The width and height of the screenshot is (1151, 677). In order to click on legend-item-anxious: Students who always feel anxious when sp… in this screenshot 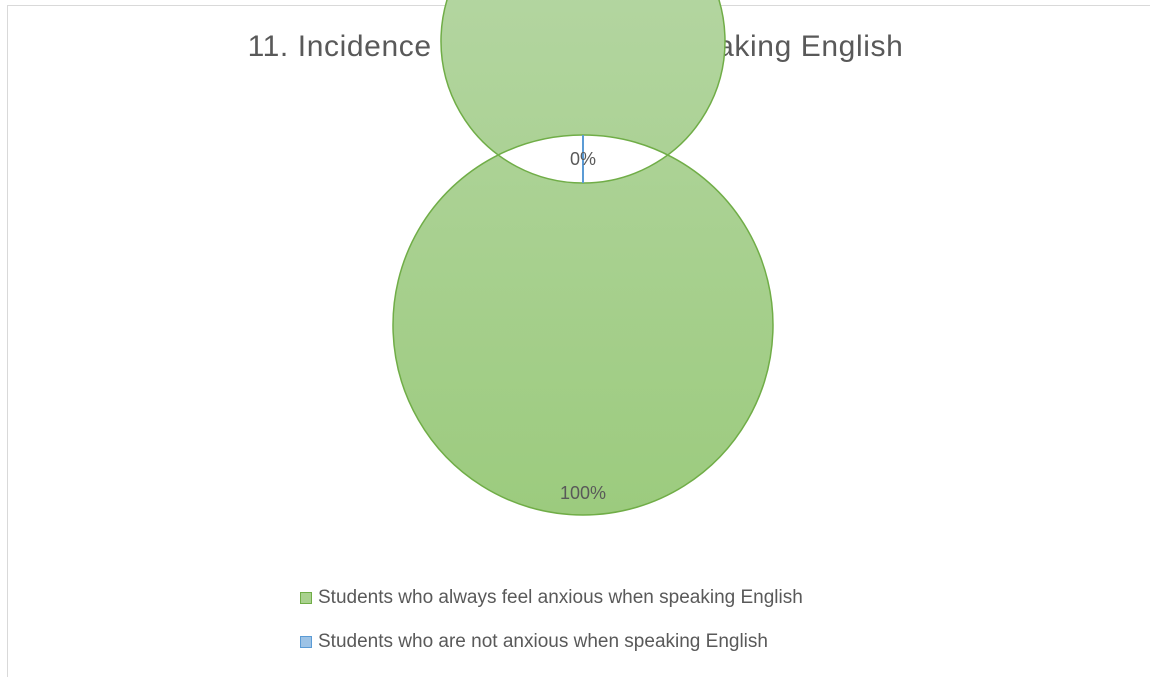, I will do `click(551, 598)`.